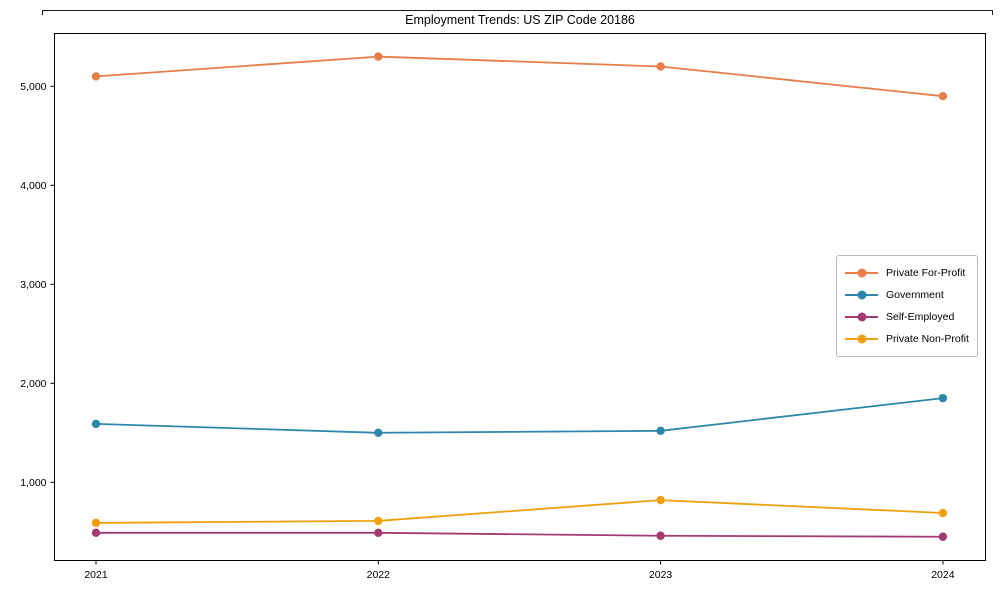 This screenshot has width=1000, height=600. Describe the element at coordinates (33, 186) in the screenshot. I see `svg-text: 4,000` at that location.